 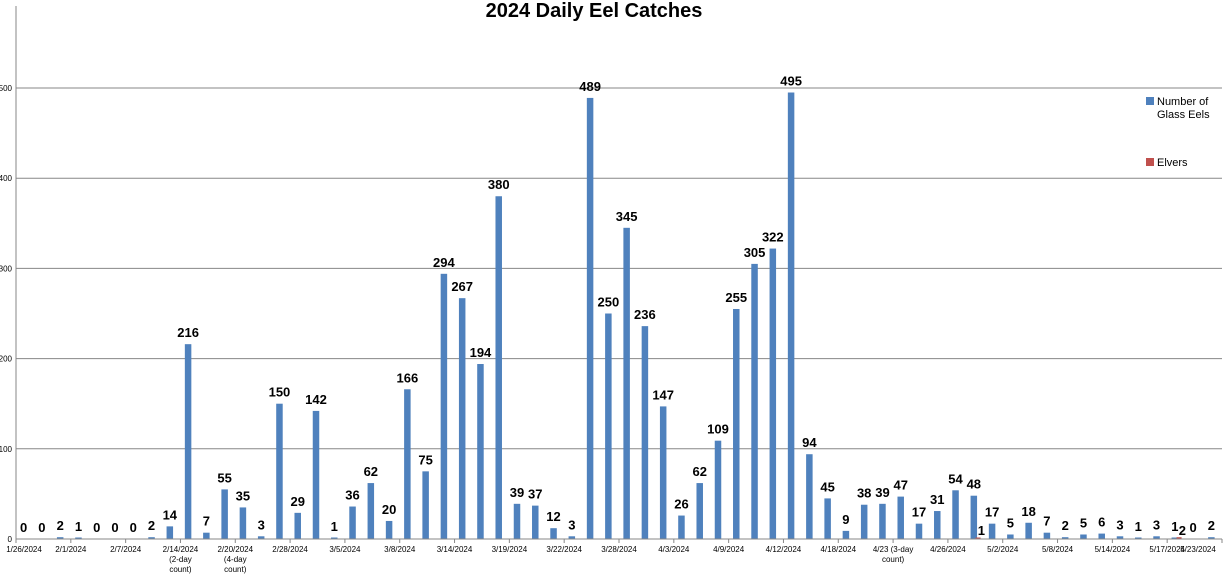 I want to click on x-tick-label-line: 2/7/2024, so click(x=126, y=549).